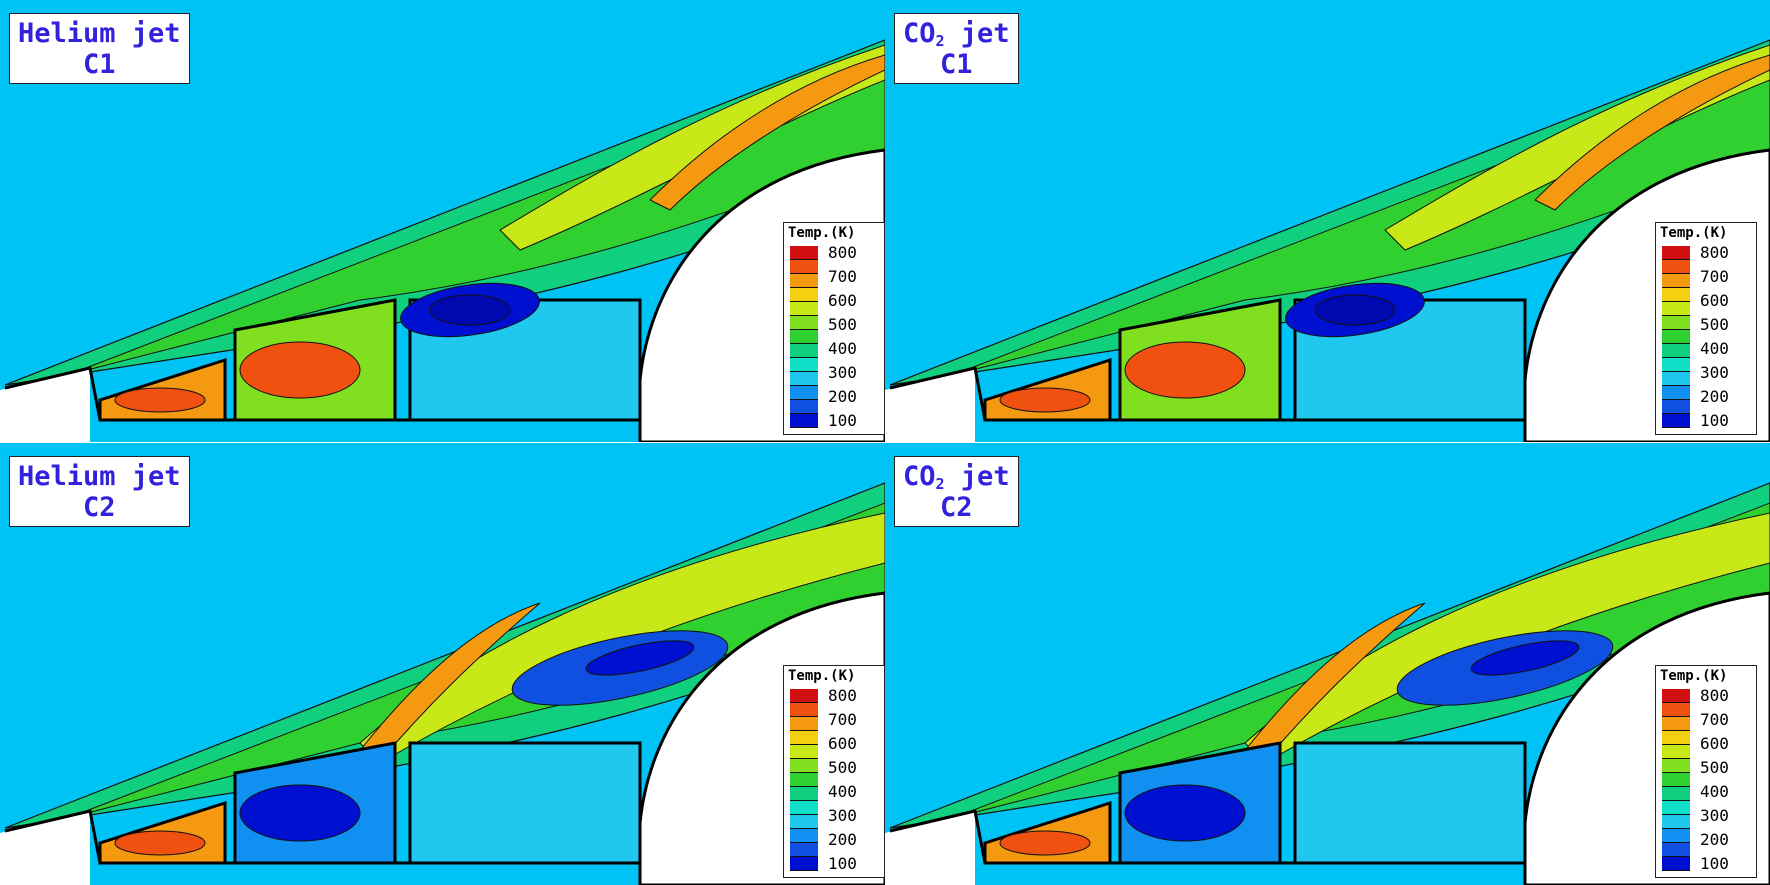 This screenshot has width=1770, height=885. Describe the element at coordinates (99, 64) in the screenshot. I see `title-line-2: C1` at that location.